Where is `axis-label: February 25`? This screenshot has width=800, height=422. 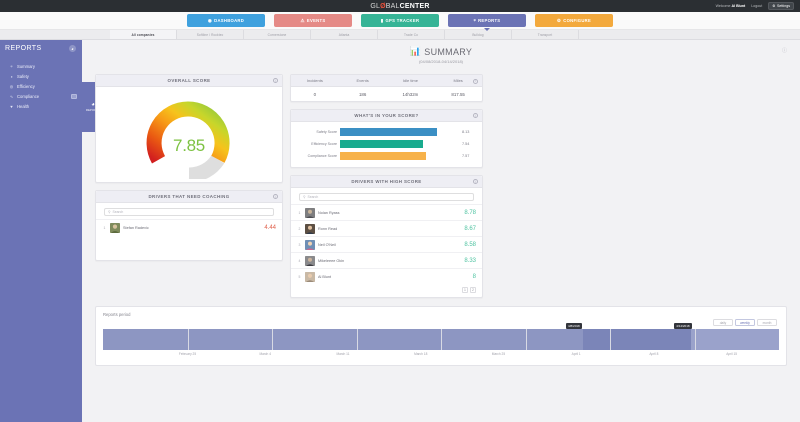 axis-label: February 25 is located at coordinates (187, 354).